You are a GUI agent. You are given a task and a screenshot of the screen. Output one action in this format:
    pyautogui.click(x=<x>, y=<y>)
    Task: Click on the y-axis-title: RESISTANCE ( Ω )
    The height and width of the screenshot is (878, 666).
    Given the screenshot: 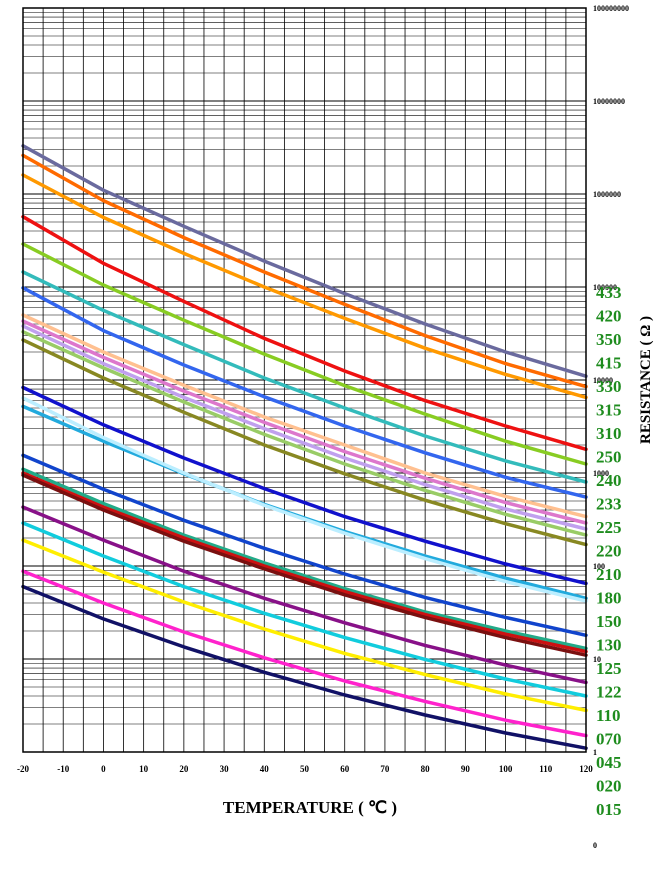 What is the action you would take?
    pyautogui.click(x=646, y=380)
    